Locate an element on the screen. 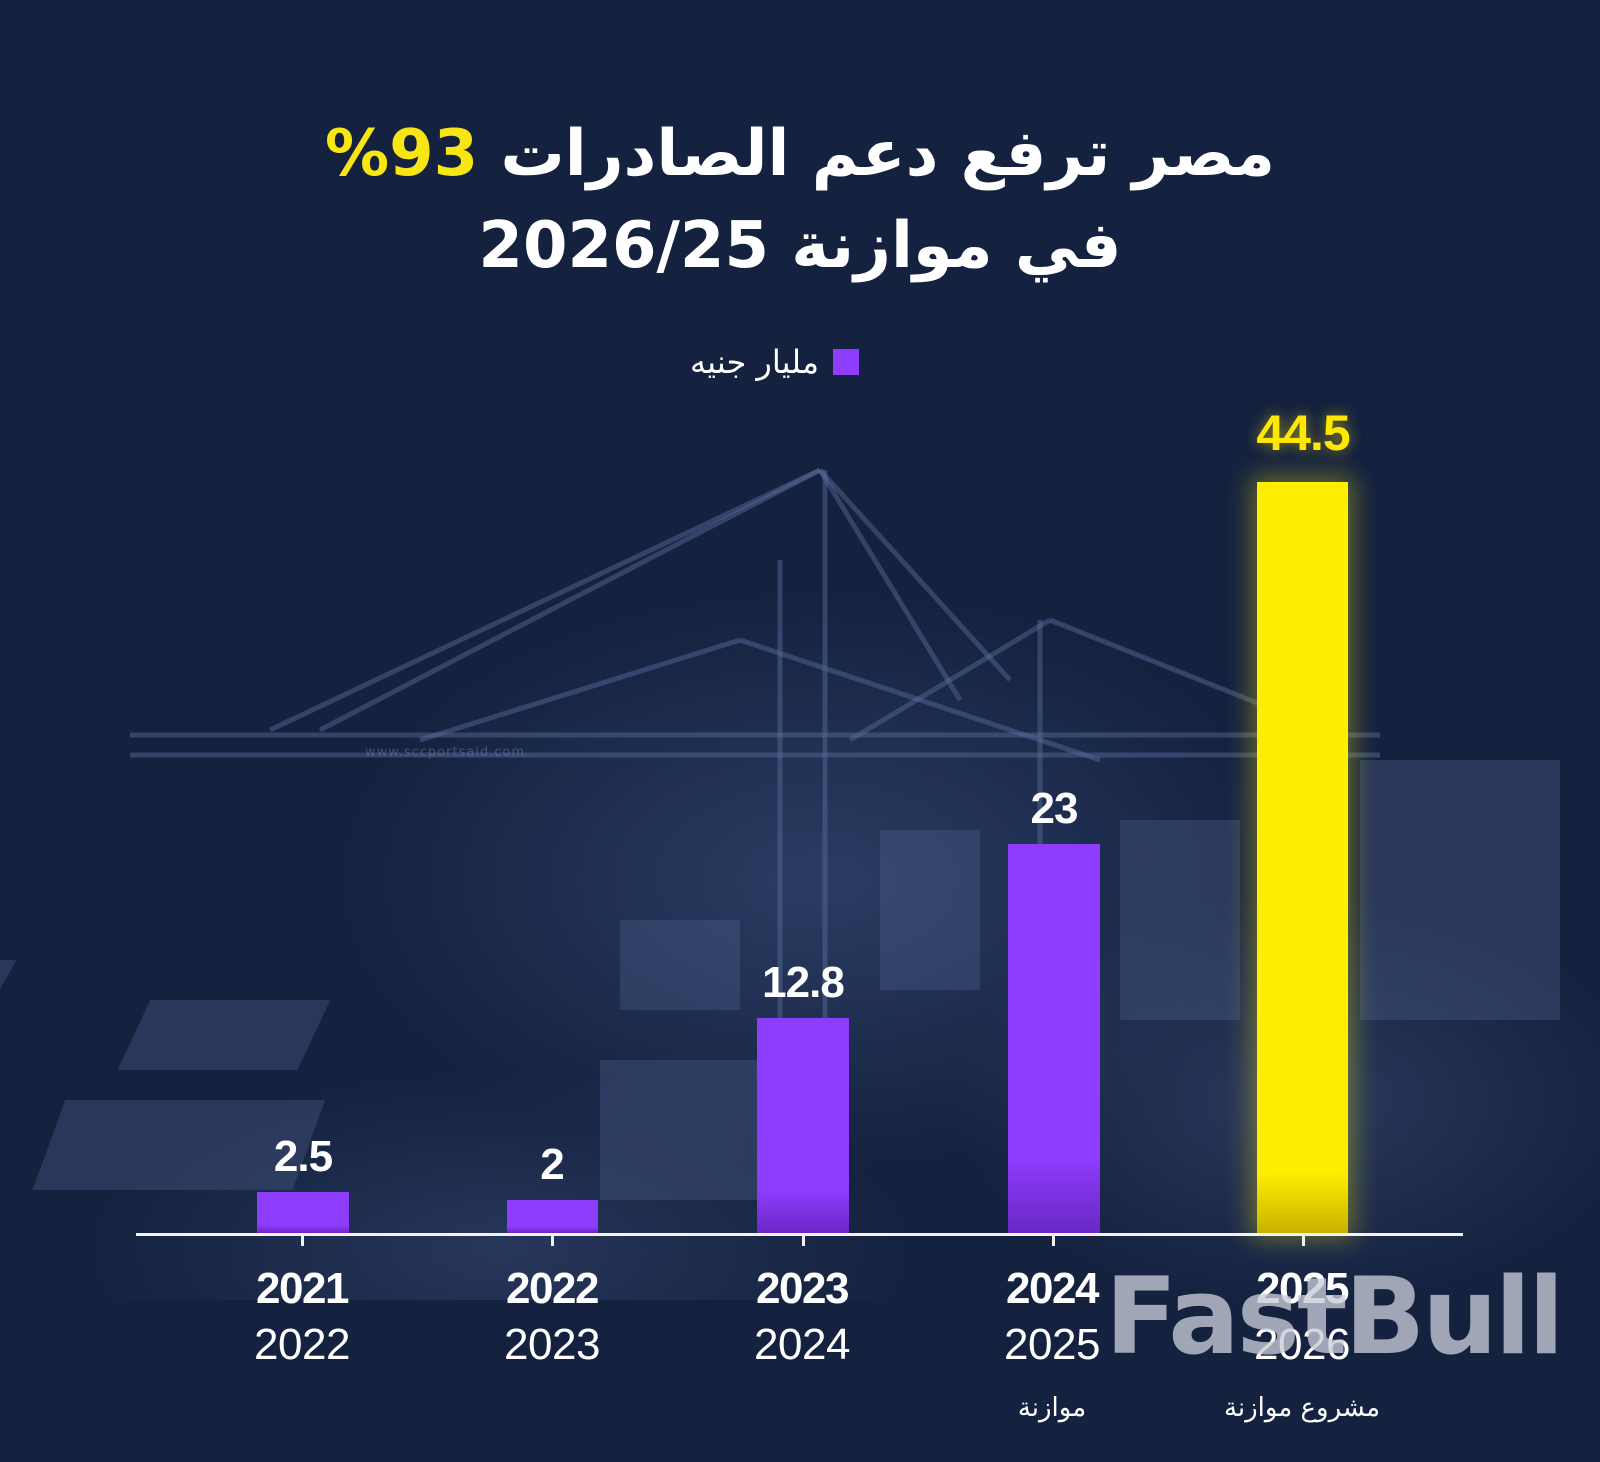 The height and width of the screenshot is (1462, 1600). value-label: 12.8 is located at coordinates (803, 982).